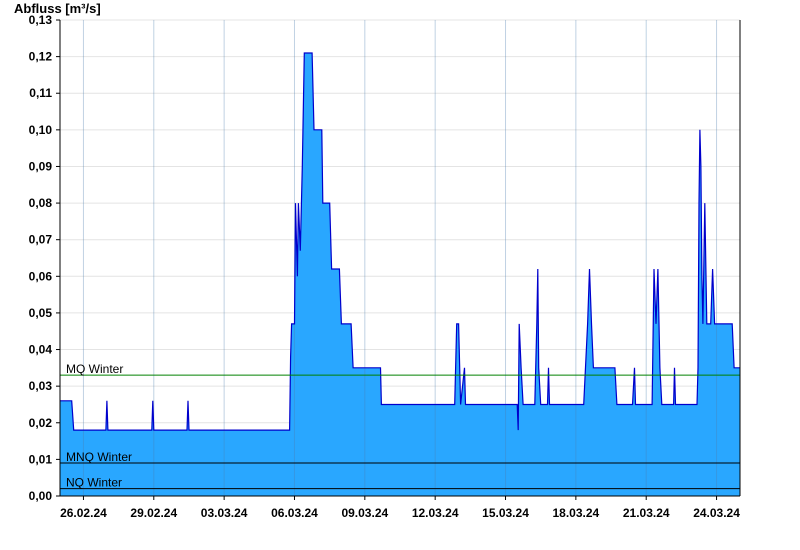 This screenshot has width=800, height=550. What do you see at coordinates (41, 130) in the screenshot?
I see `y-tick-label: 0,10` at bounding box center [41, 130].